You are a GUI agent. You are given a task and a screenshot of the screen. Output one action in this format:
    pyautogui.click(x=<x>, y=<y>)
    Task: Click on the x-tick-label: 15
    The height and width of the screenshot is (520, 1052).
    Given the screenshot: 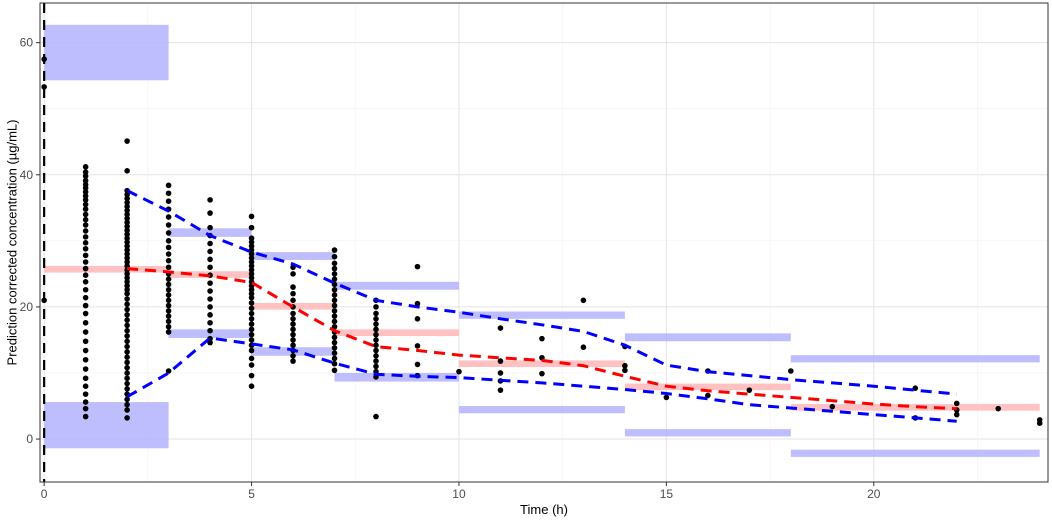 What is the action you would take?
    pyautogui.click(x=667, y=494)
    